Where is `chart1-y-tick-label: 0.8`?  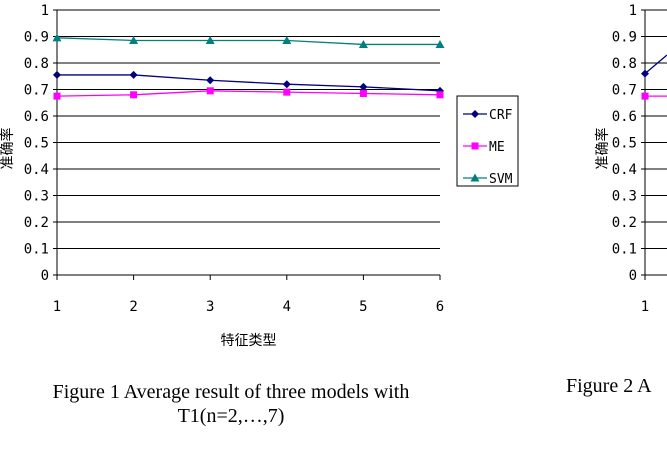 chart1-y-tick-label: 0.8 is located at coordinates (36, 64).